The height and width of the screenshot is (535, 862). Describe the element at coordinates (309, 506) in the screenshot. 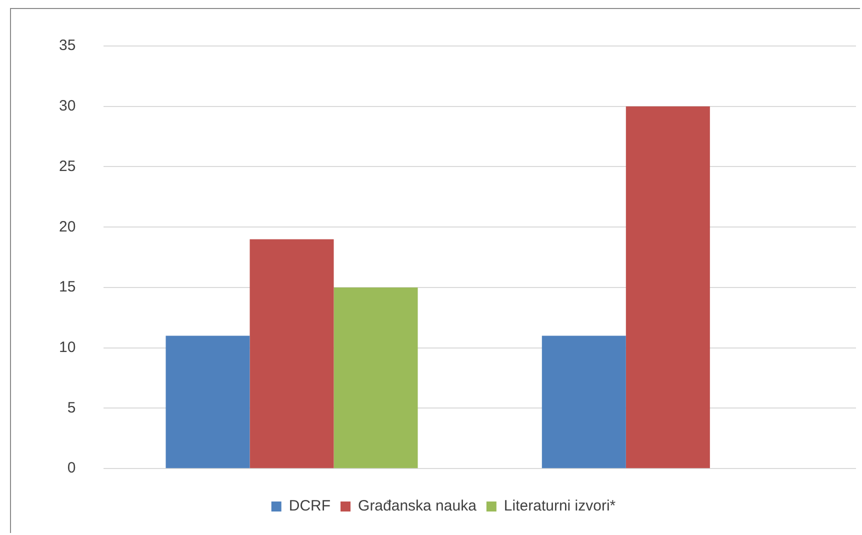

I see `legend-label: DCRF` at that location.